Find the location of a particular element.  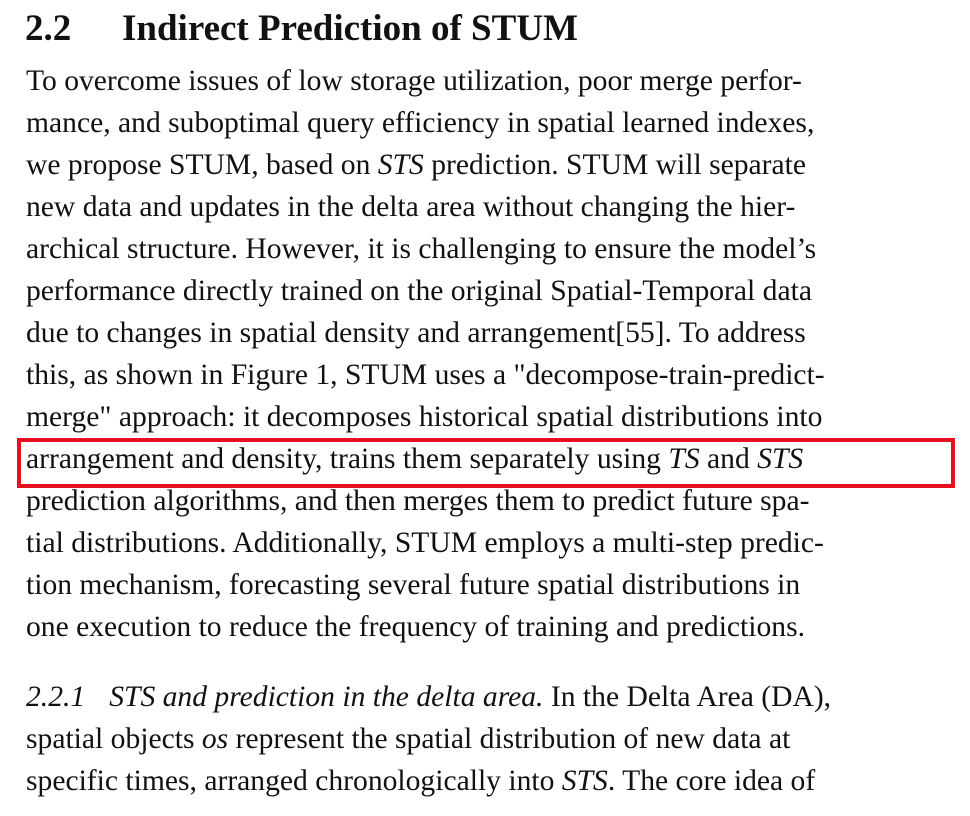

section-heading: 2.2 Indirect Prediction of STUM is located at coordinates (301, 29).